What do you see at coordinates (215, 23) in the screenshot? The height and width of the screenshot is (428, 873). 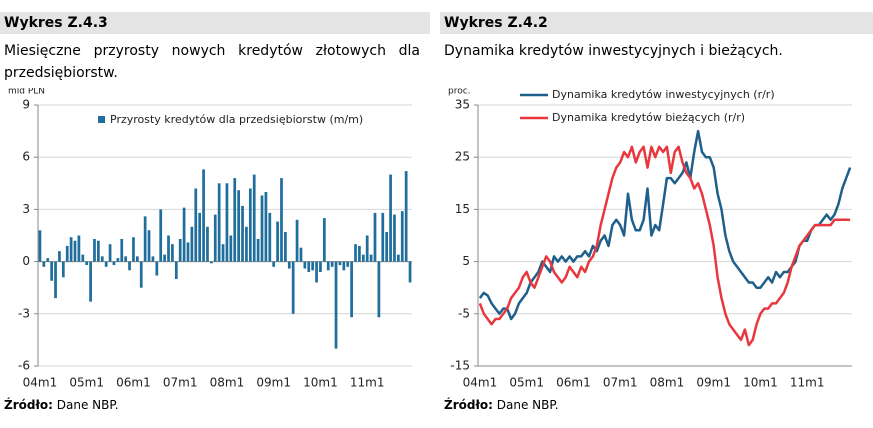 I see `panel-title: Wykres Z.4.3` at bounding box center [215, 23].